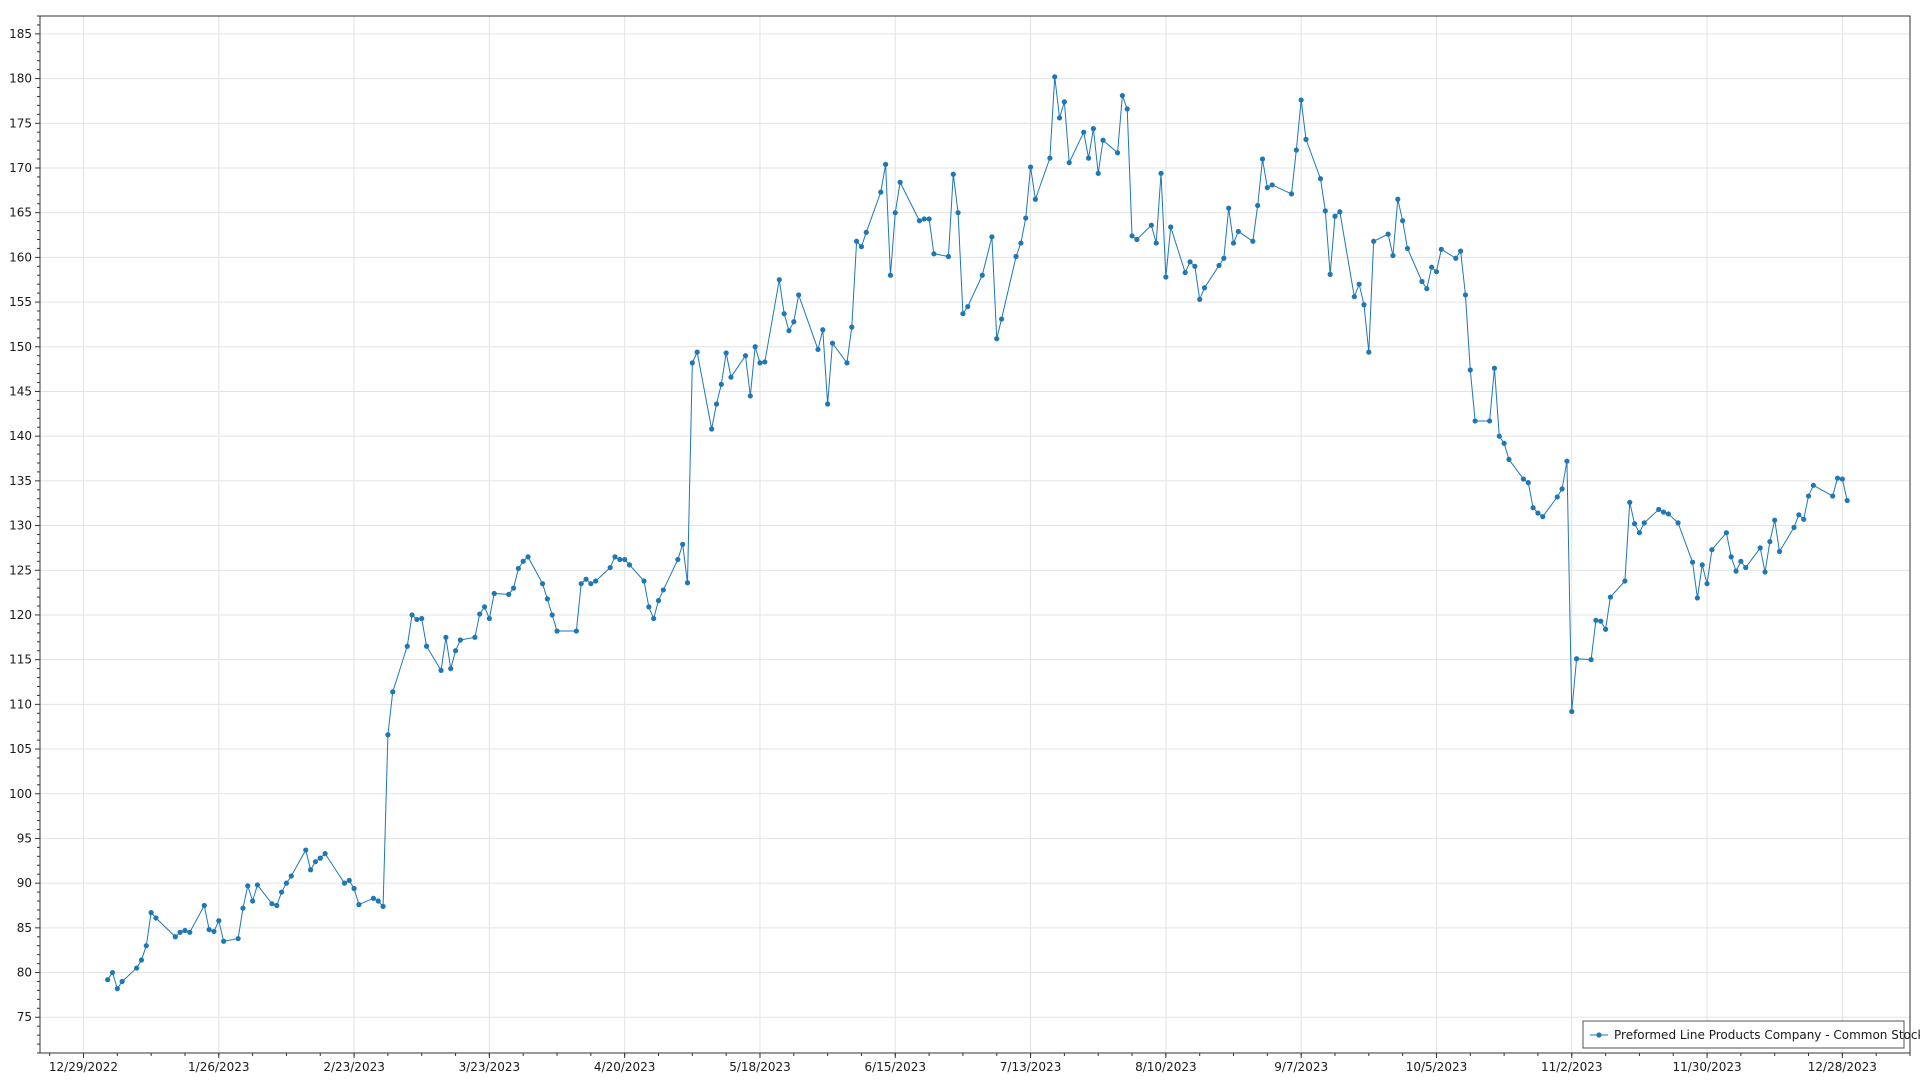  What do you see at coordinates (20, 257) in the screenshot?
I see `y-tick-label: 160` at bounding box center [20, 257].